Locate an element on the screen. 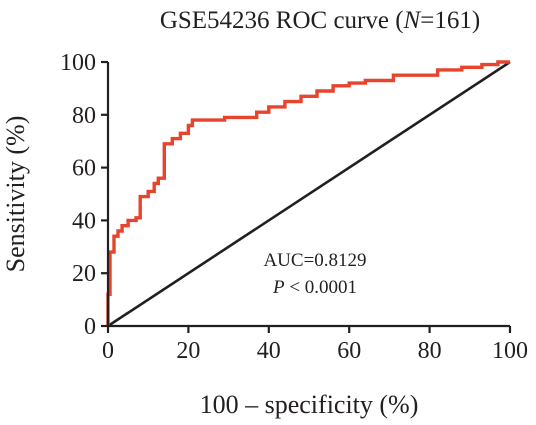 This screenshot has width=536, height=425. x-tick-label: 20 is located at coordinates (188, 351).